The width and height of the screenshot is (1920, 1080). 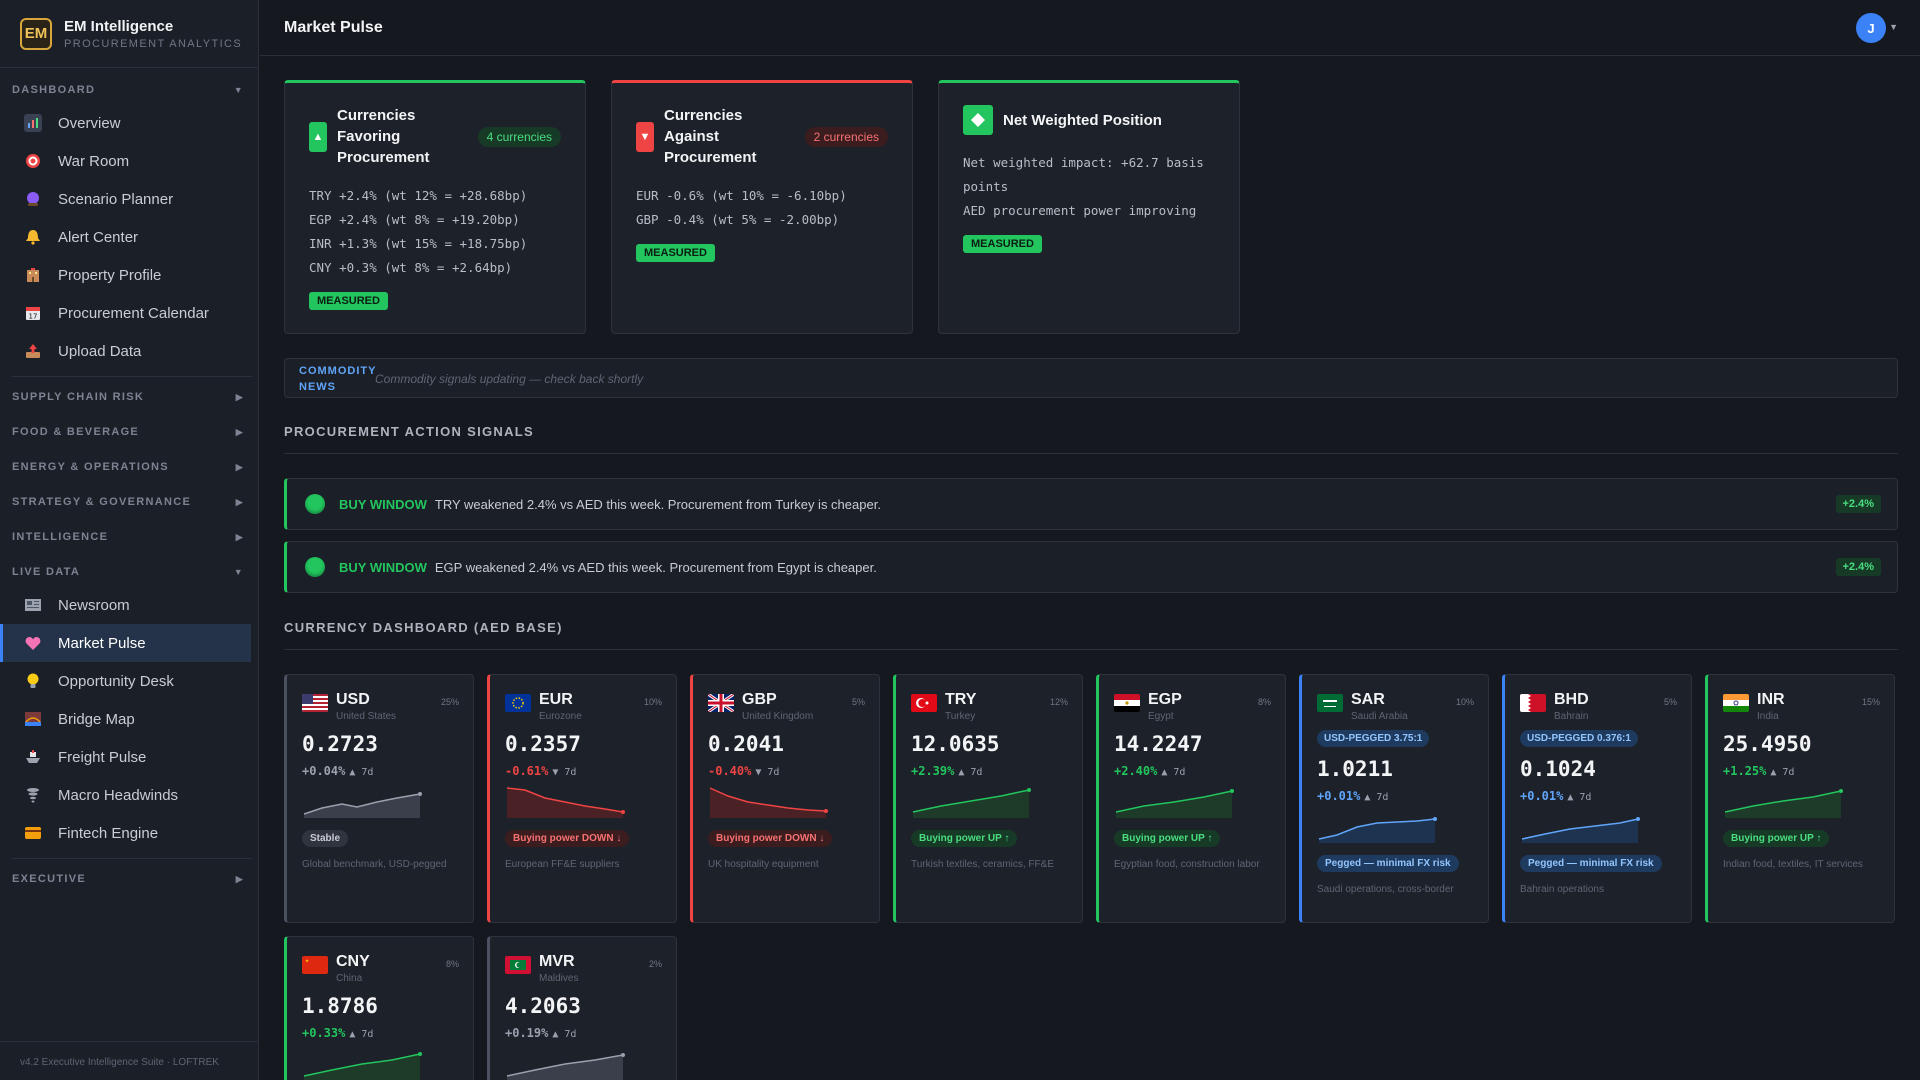 I want to click on sidebar-item-newsroom: Newsroom, so click(x=129, y=605).